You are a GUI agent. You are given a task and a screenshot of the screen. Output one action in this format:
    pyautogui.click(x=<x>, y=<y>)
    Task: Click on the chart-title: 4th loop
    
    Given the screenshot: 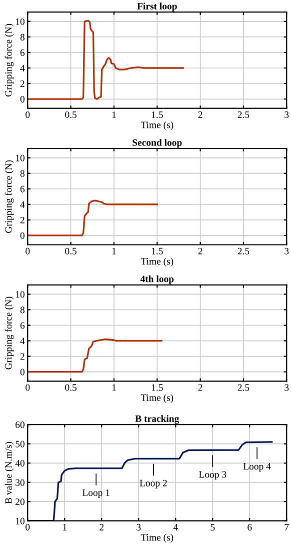 What is the action you would take?
    pyautogui.click(x=157, y=279)
    